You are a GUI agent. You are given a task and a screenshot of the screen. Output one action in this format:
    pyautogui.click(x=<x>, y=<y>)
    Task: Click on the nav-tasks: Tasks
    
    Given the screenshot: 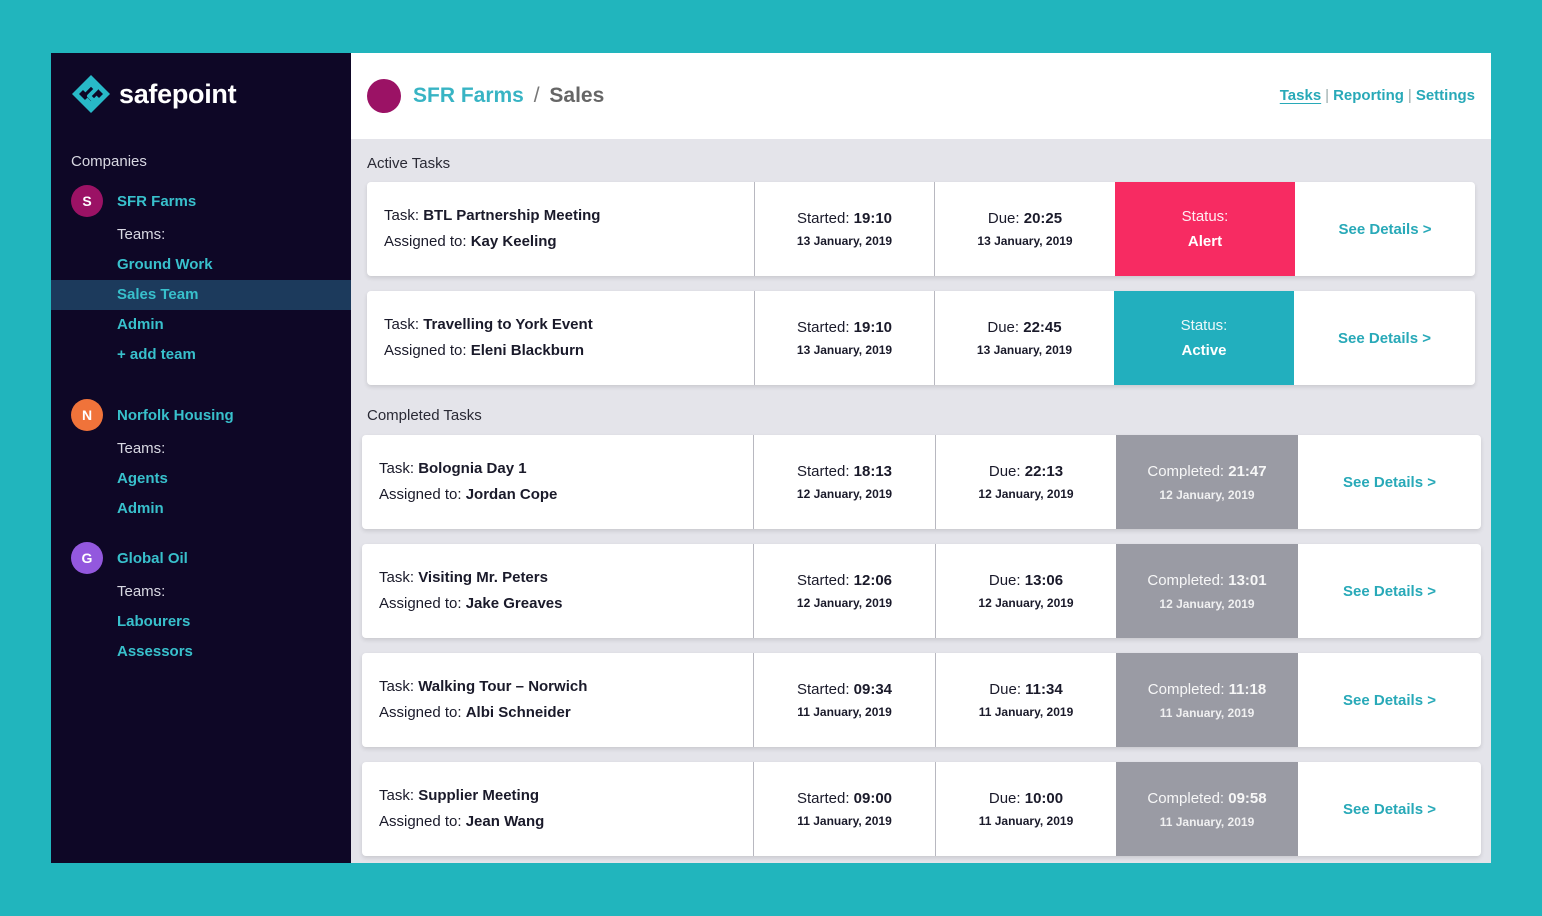 What is the action you would take?
    pyautogui.click(x=1300, y=95)
    